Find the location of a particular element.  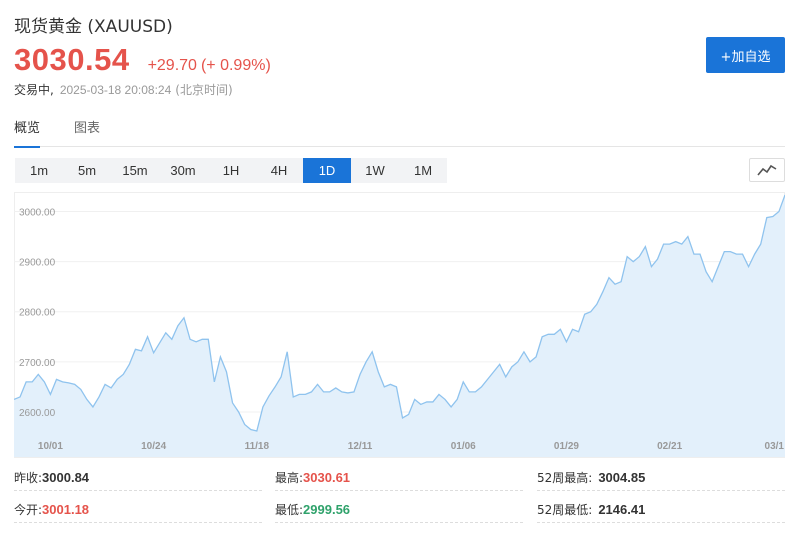

period-1h: 1H is located at coordinates (231, 170).